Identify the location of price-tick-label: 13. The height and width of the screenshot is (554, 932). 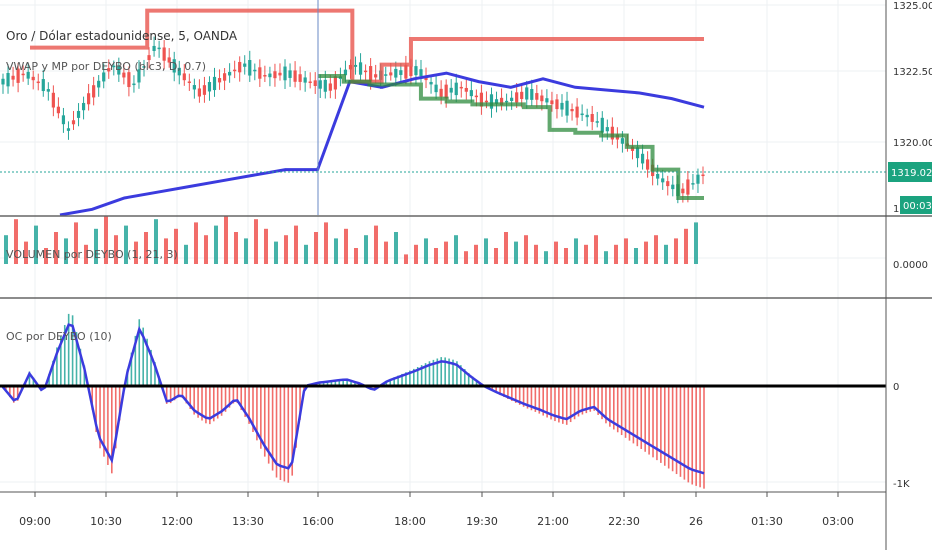
(899, 209).